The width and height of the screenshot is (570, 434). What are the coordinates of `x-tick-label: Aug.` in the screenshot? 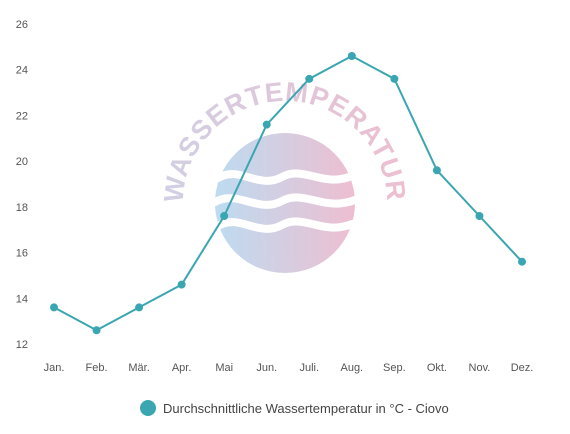 It's located at (351, 368).